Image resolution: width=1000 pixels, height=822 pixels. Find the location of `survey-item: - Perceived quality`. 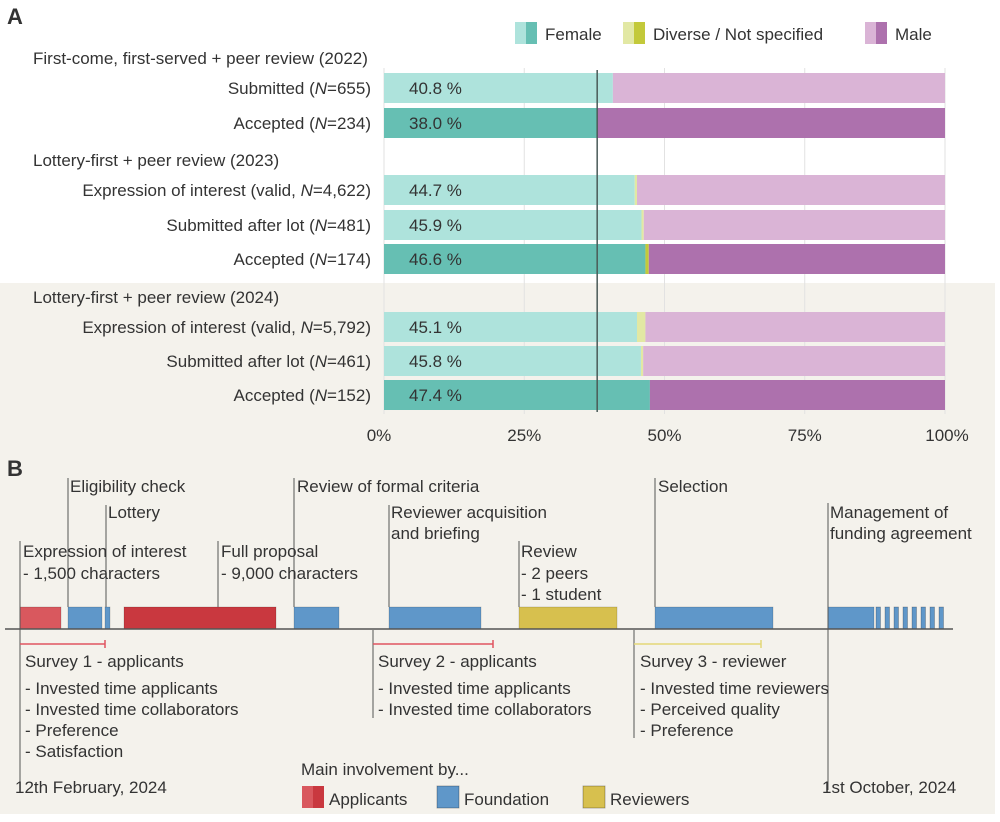

survey-item: - Perceived quality is located at coordinates (710, 709).